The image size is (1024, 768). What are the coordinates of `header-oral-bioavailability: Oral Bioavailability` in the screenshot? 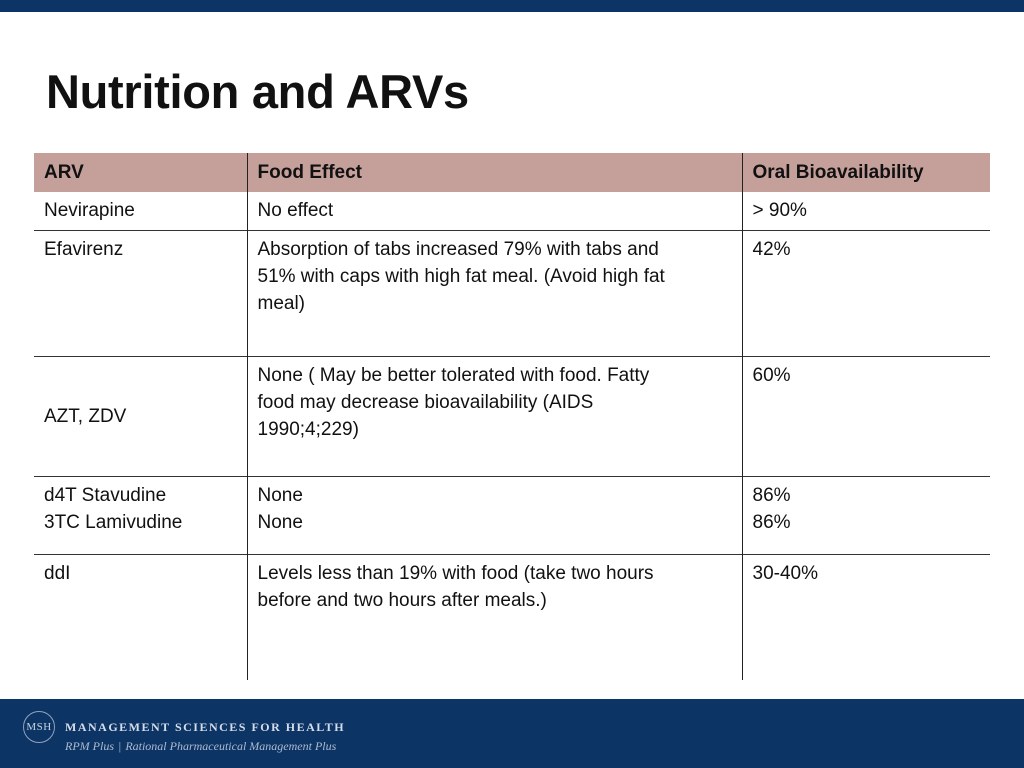 It's located at (865, 172).